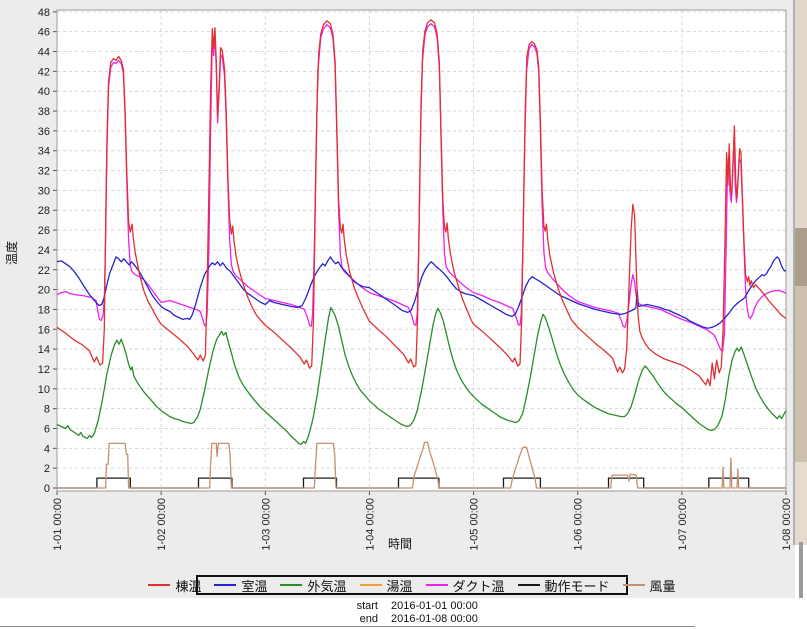 This screenshot has height=629, width=807. What do you see at coordinates (44, 152) in the screenshot?
I see `y-tick-label: 34` at bounding box center [44, 152].